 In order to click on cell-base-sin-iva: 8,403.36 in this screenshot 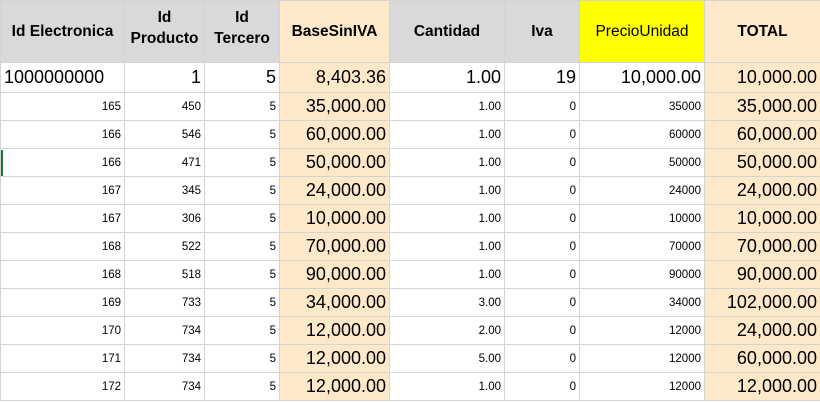, I will do `click(334, 77)`.